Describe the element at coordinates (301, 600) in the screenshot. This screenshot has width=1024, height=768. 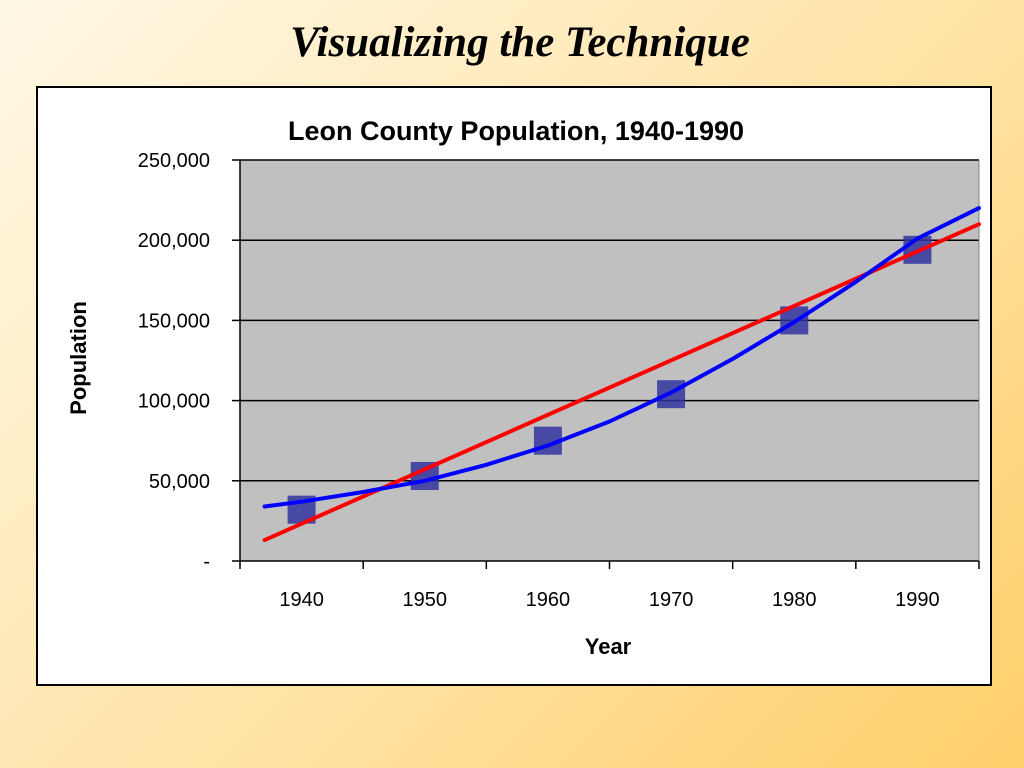
I see `x-tick-label-0: 1940` at that location.